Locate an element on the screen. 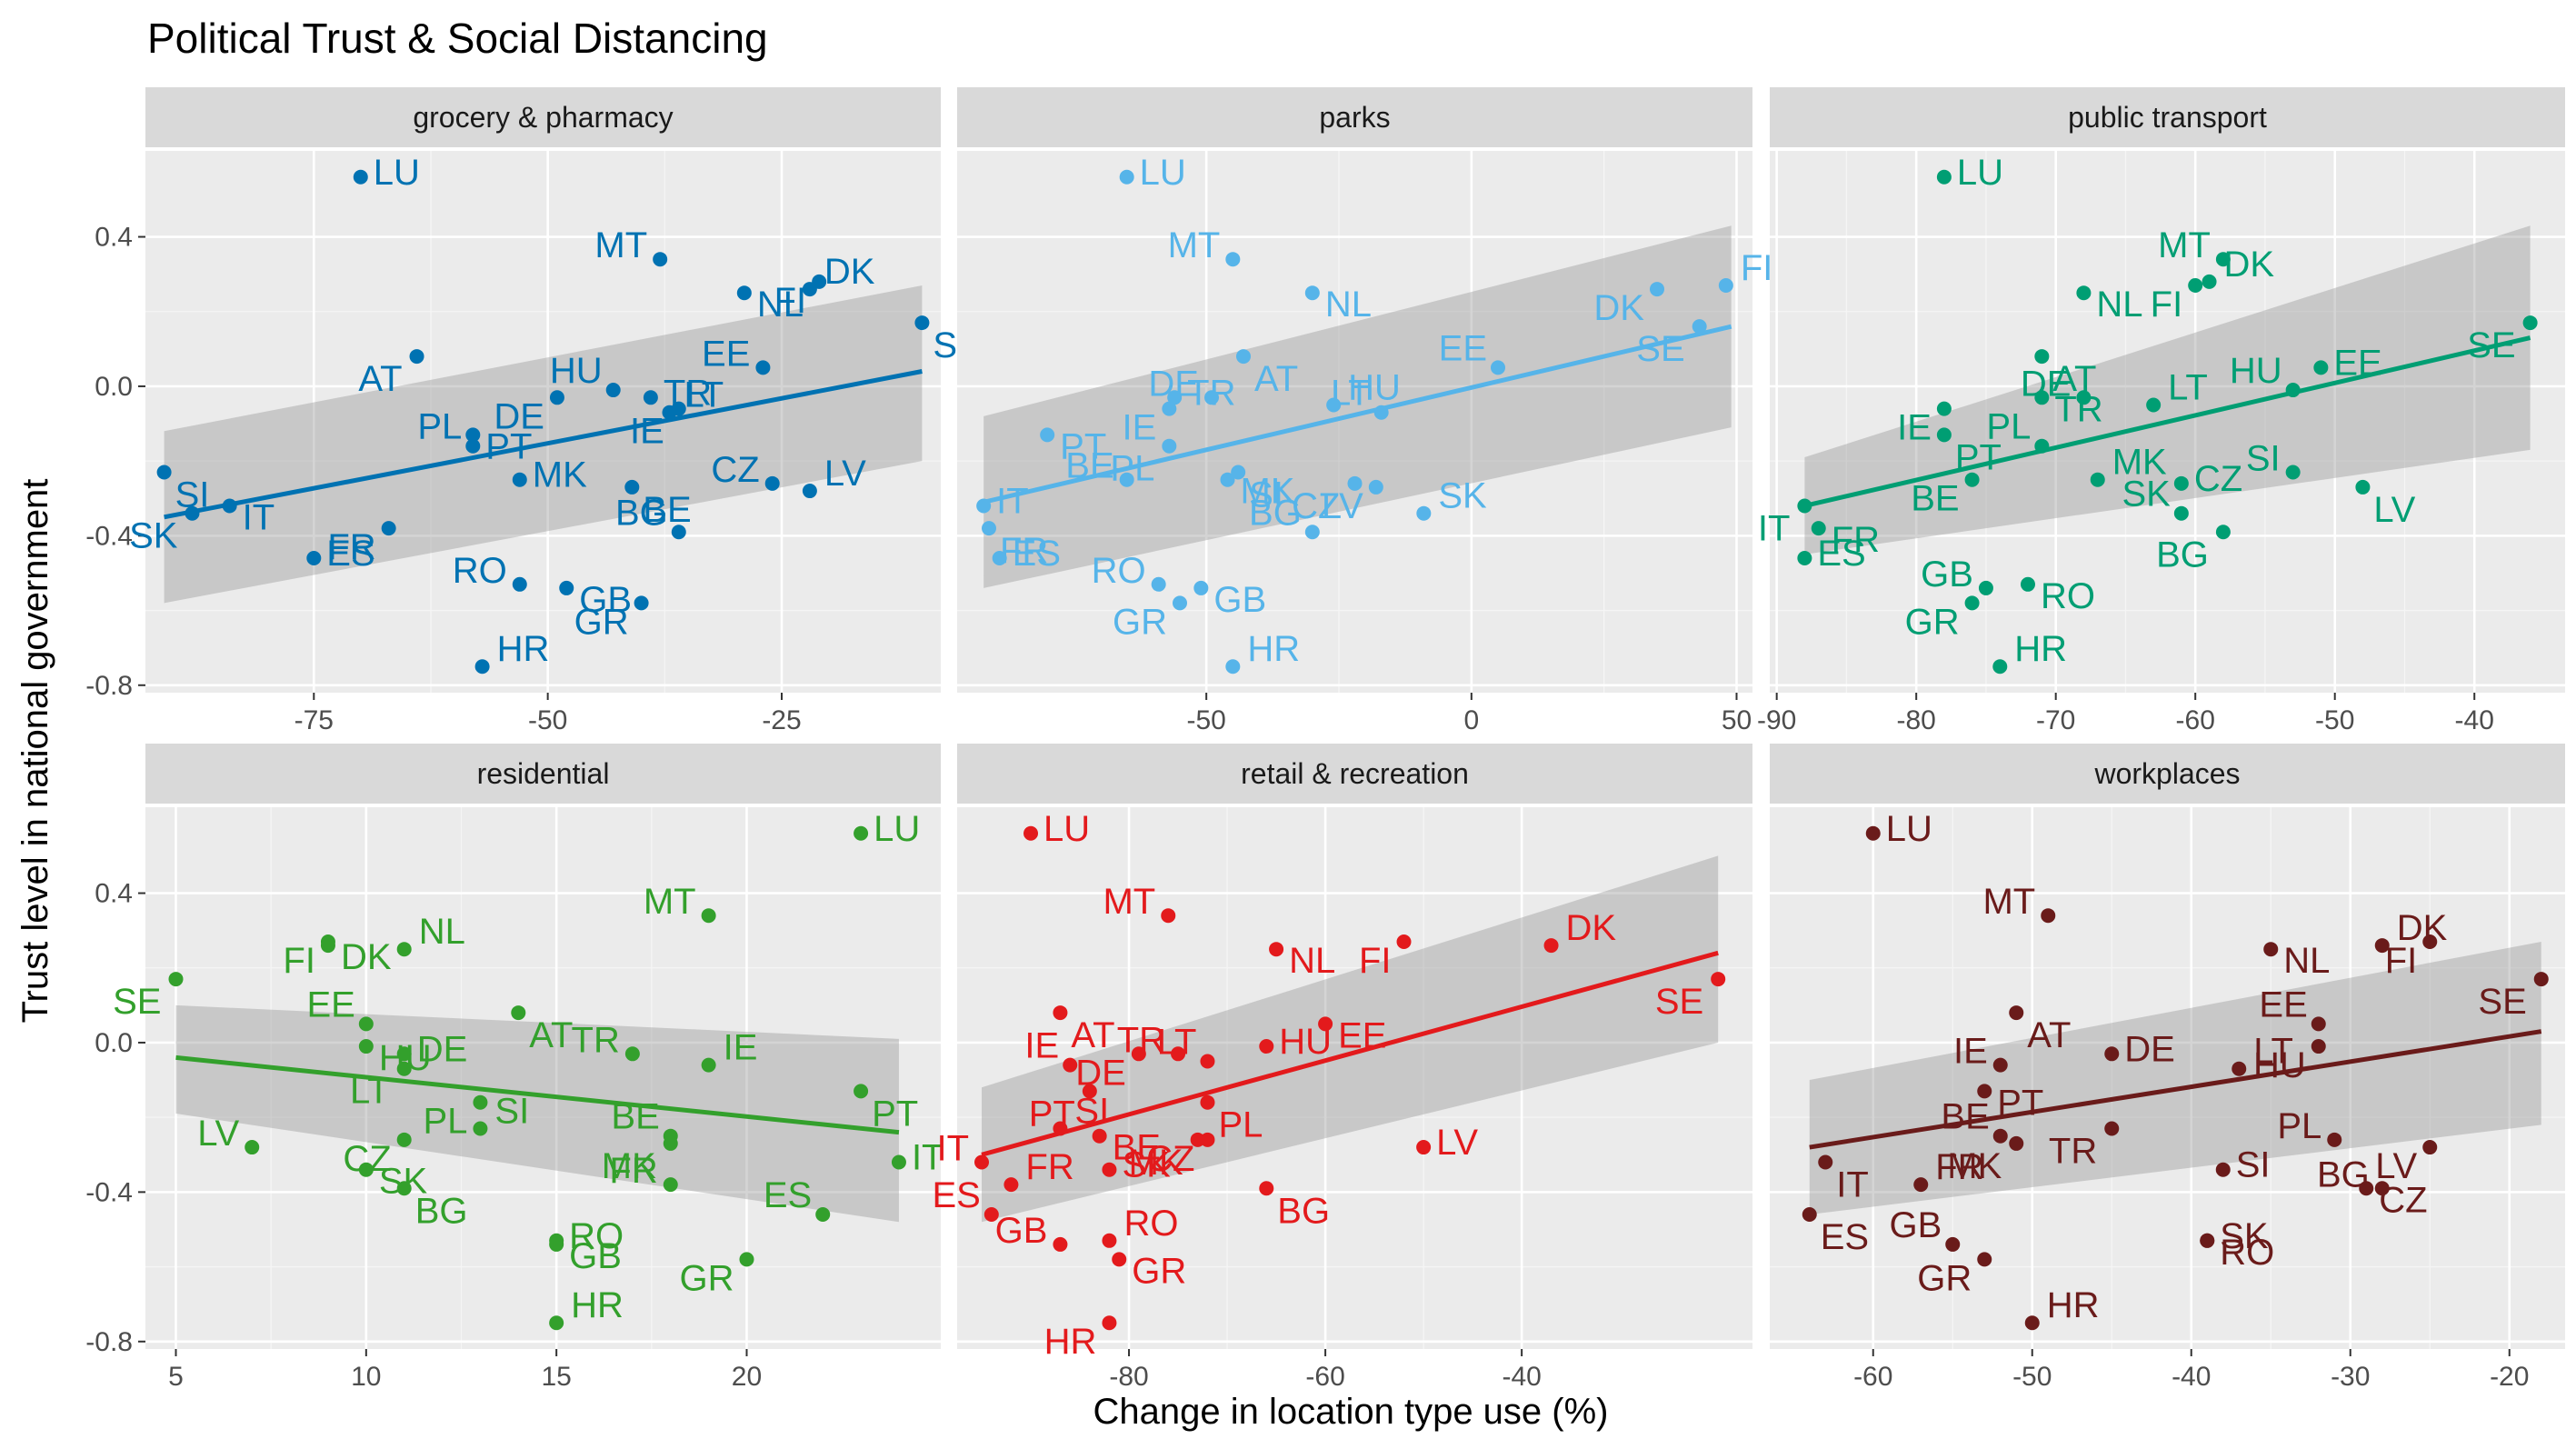  strip-workplaces is located at coordinates (2167, 774).